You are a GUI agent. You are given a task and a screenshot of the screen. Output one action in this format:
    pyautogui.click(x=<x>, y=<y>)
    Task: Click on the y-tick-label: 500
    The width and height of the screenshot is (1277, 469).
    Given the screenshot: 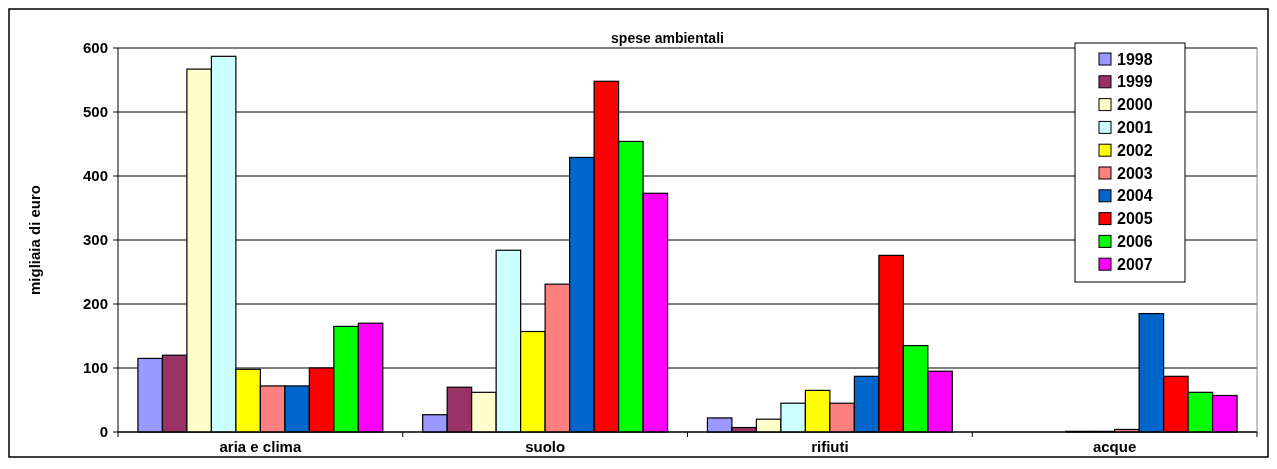 What is the action you would take?
    pyautogui.click(x=95, y=112)
    